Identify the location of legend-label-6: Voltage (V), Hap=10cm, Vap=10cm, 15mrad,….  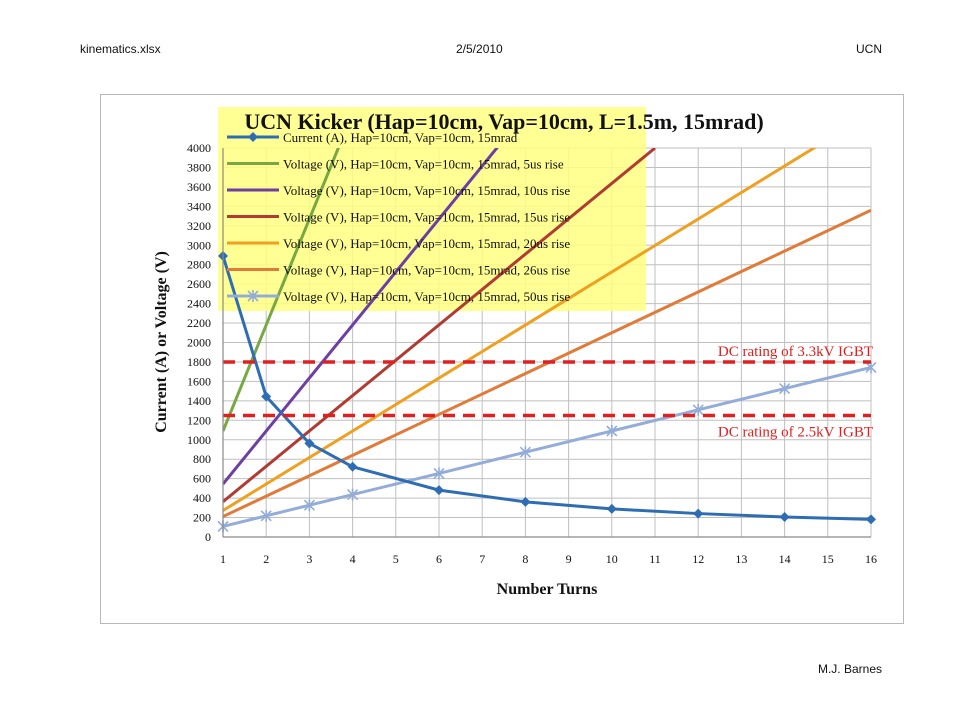
(426, 296).